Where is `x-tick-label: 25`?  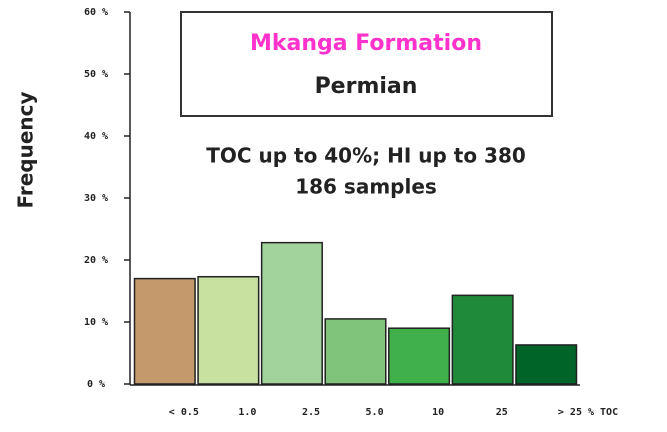
x-tick-label: 25 is located at coordinates (502, 412).